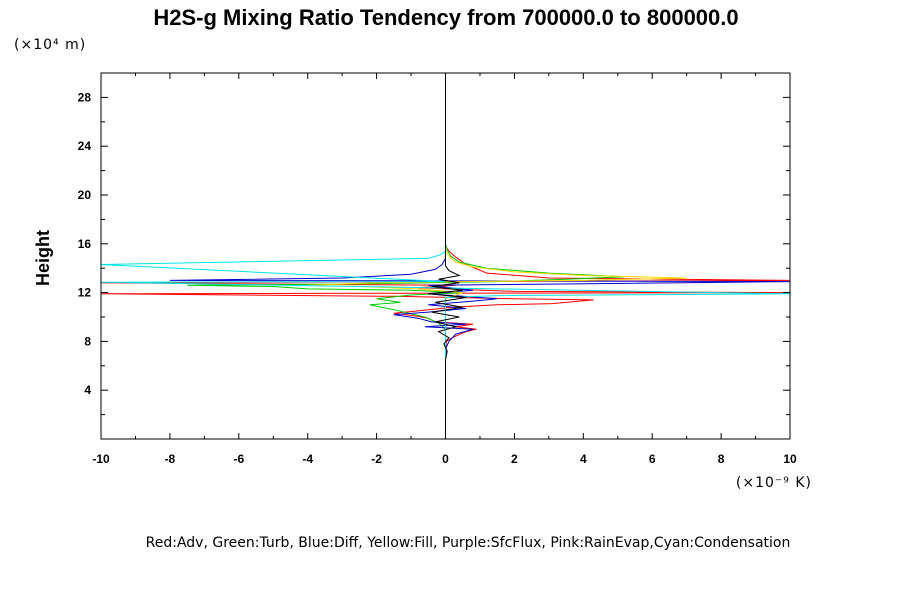 The image size is (900, 600). I want to click on y-tick-label: 28, so click(85, 97).